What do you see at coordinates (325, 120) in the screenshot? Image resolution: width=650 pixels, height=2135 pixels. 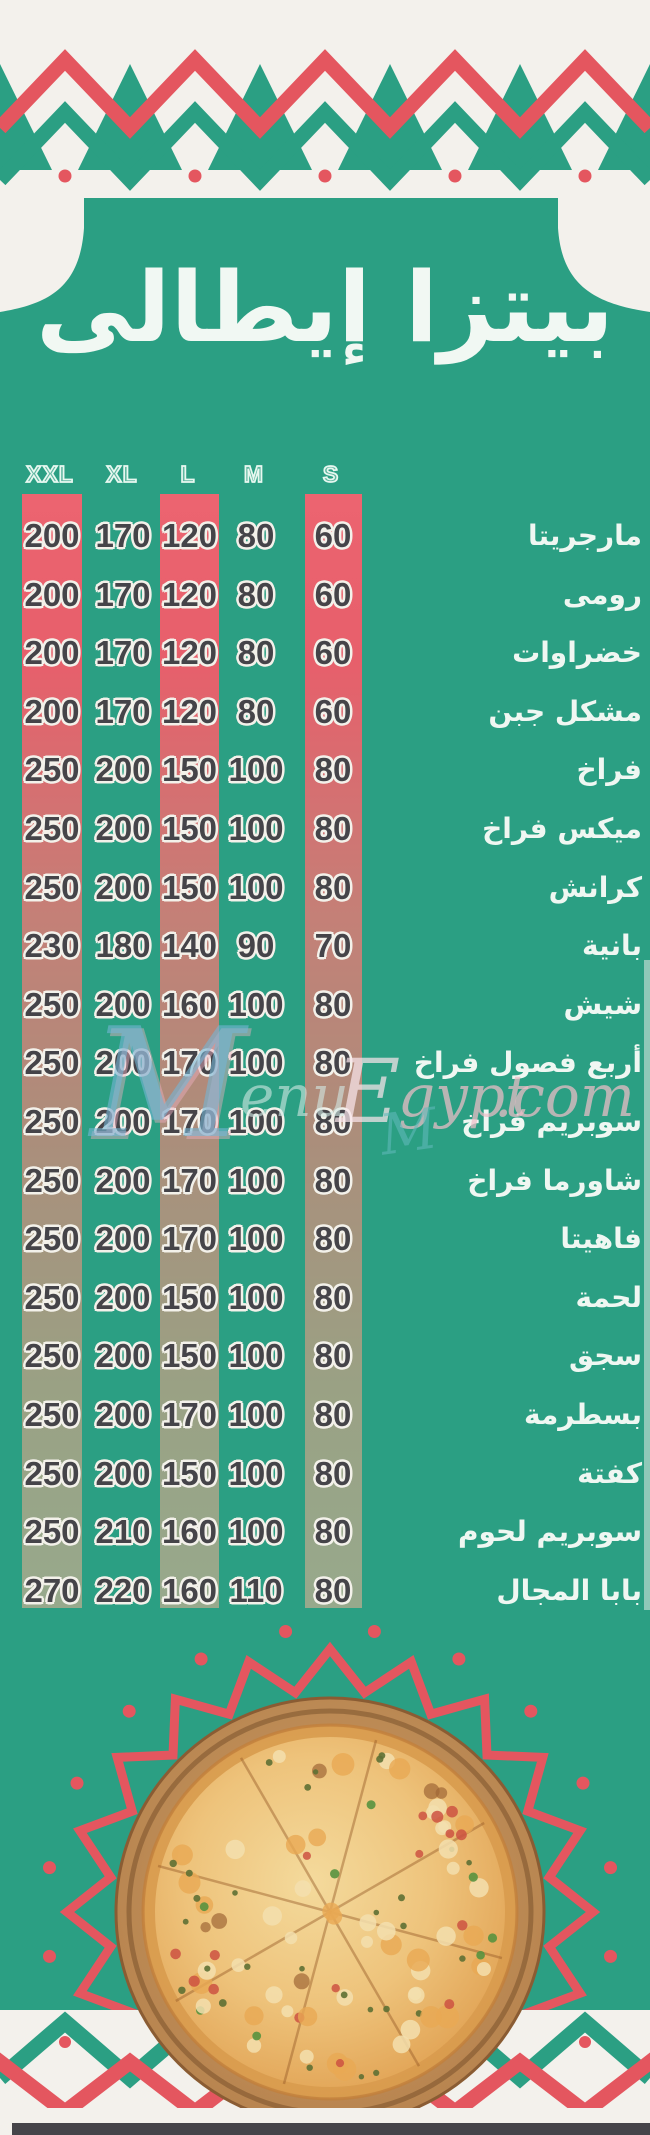 I see `top-zigzag-decoration` at bounding box center [325, 120].